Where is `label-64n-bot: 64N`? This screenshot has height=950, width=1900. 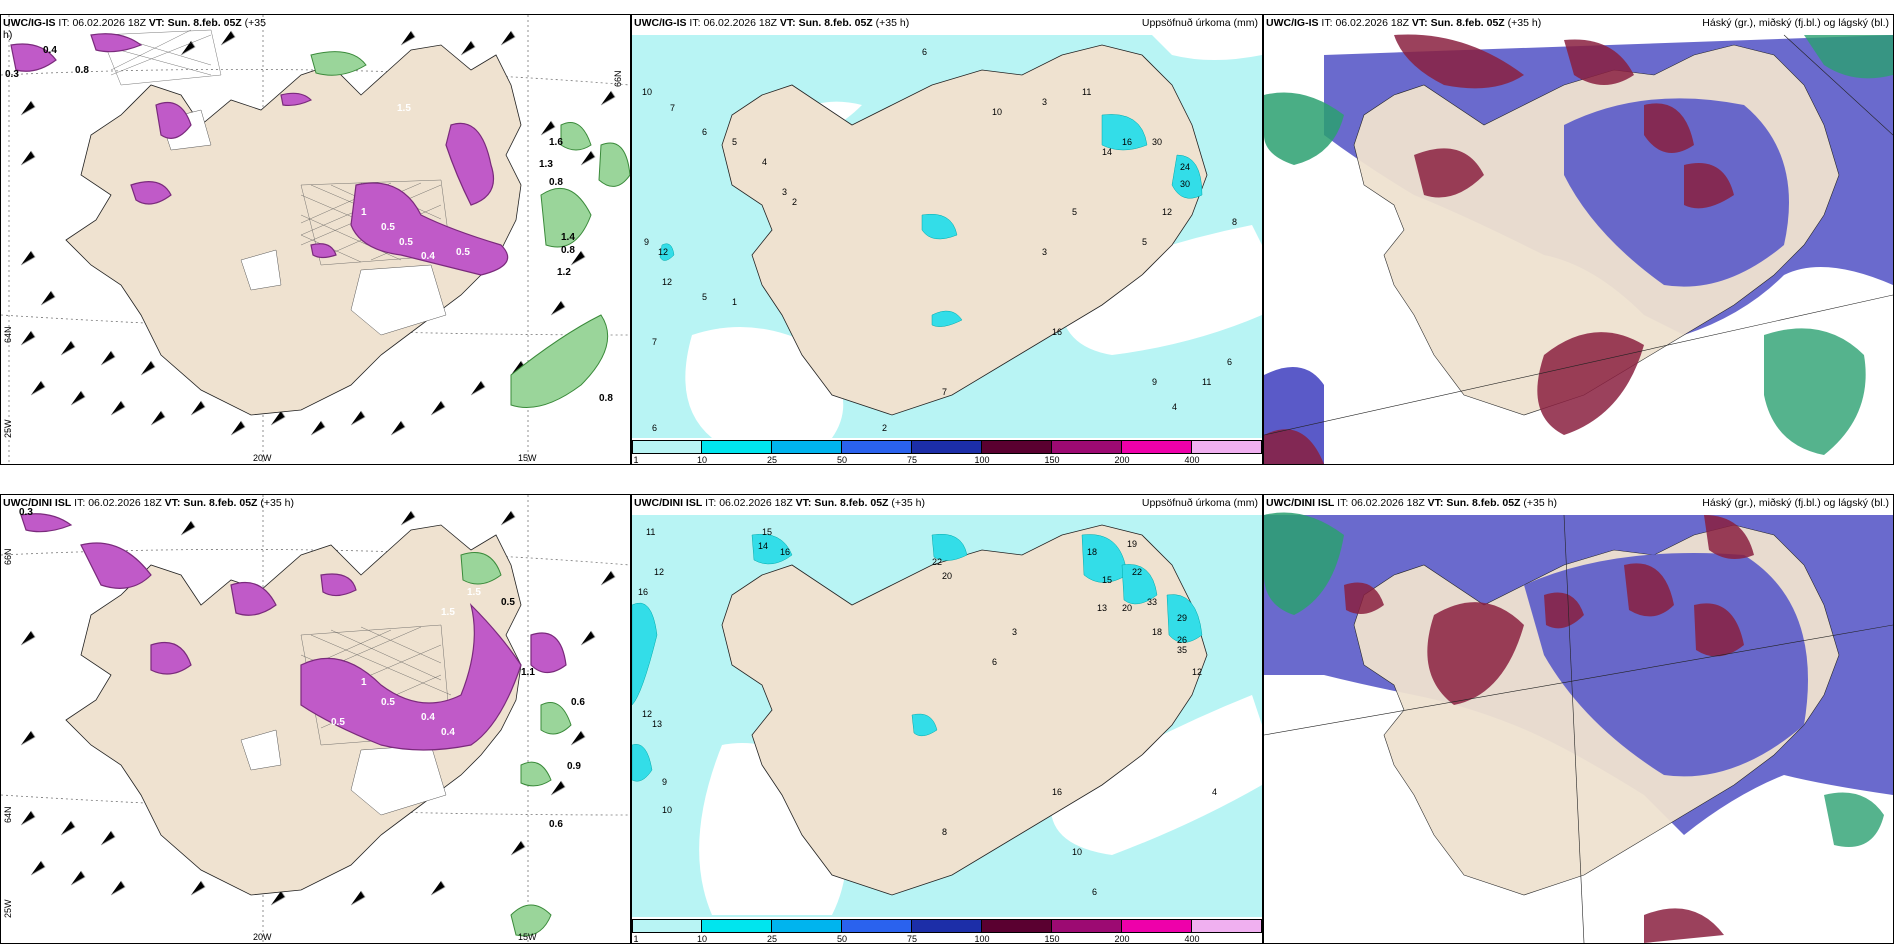 label-64n-bot: 64N is located at coordinates (8, 814).